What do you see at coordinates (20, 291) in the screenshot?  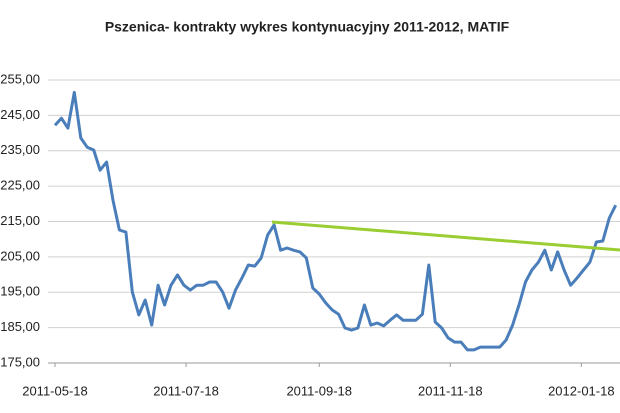 I see `y-tick-label: 195,00` at bounding box center [20, 291].